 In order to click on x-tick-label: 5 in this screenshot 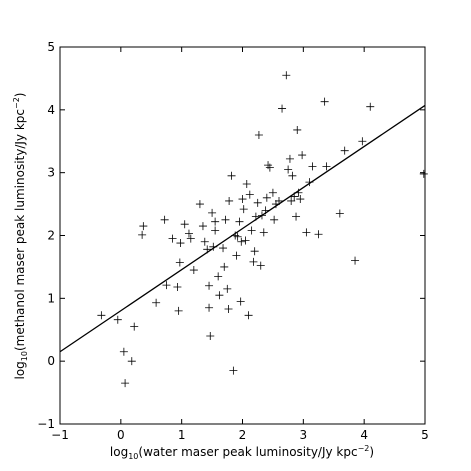, I will do `click(425, 435)`.